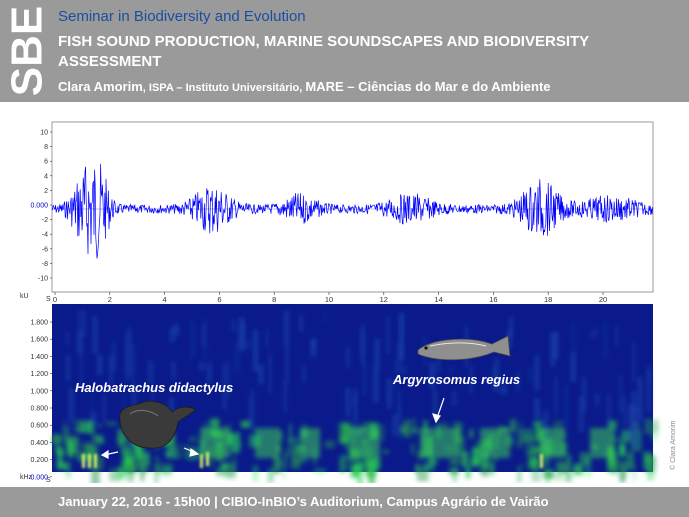 This screenshot has width=689, height=517. I want to click on xtick-label: 10, so click(329, 299).